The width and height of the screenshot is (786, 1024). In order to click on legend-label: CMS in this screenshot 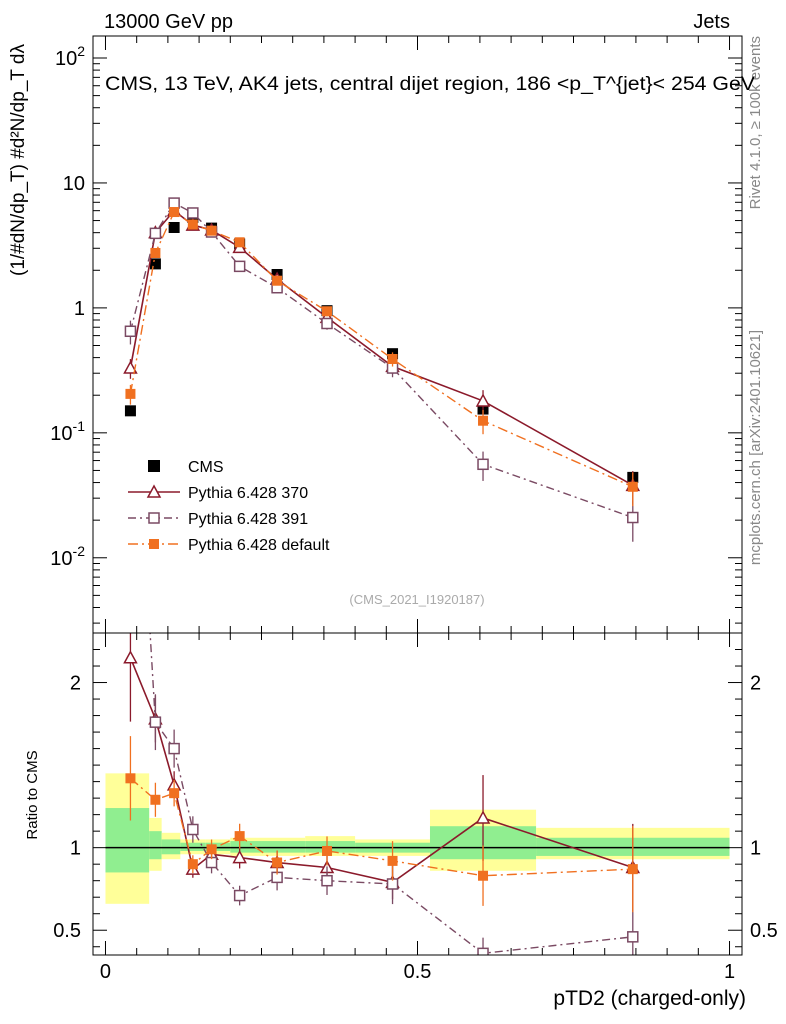, I will do `click(206, 467)`.